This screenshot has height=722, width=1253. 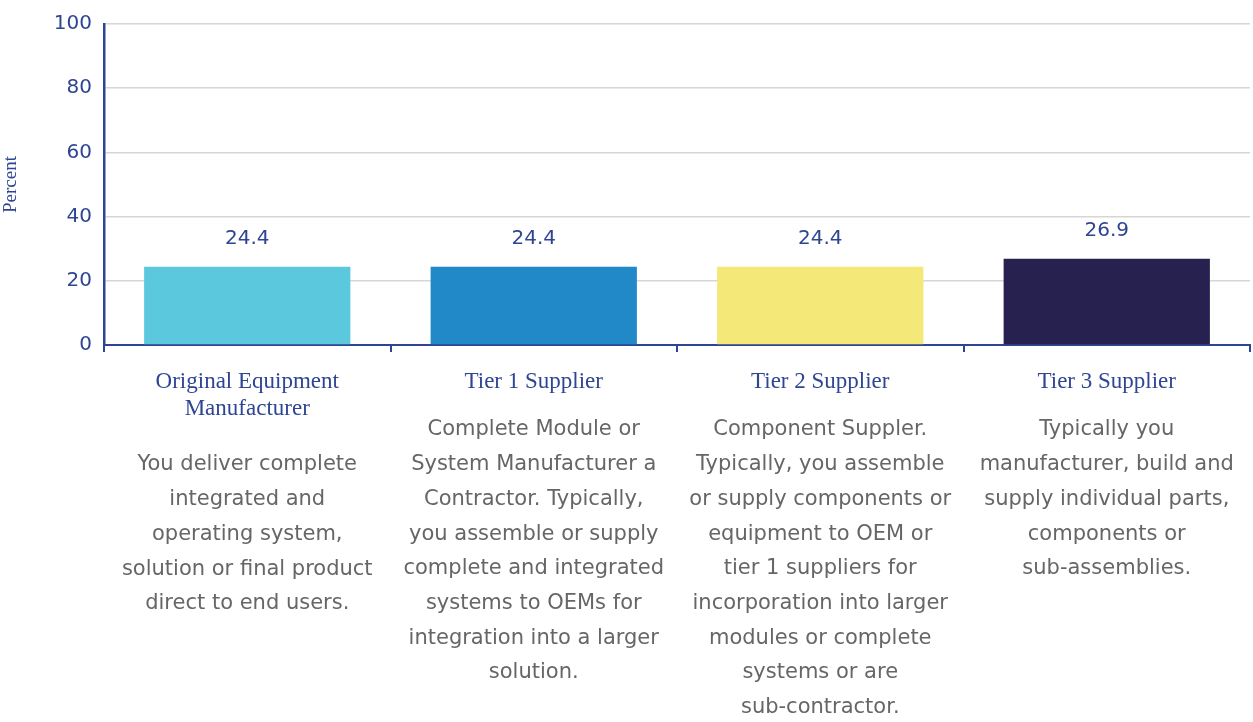 What do you see at coordinates (85, 343) in the screenshot?
I see `y-tick-label: 0` at bounding box center [85, 343].